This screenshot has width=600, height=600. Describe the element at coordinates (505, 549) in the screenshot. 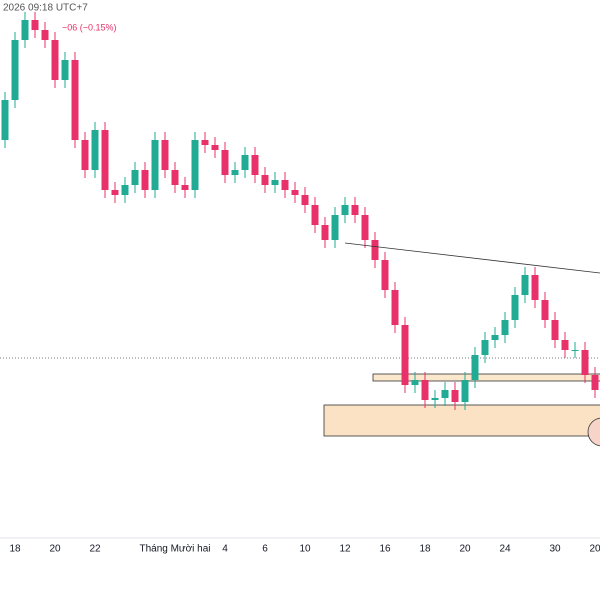

I see `x-tick-label: 24` at that location.